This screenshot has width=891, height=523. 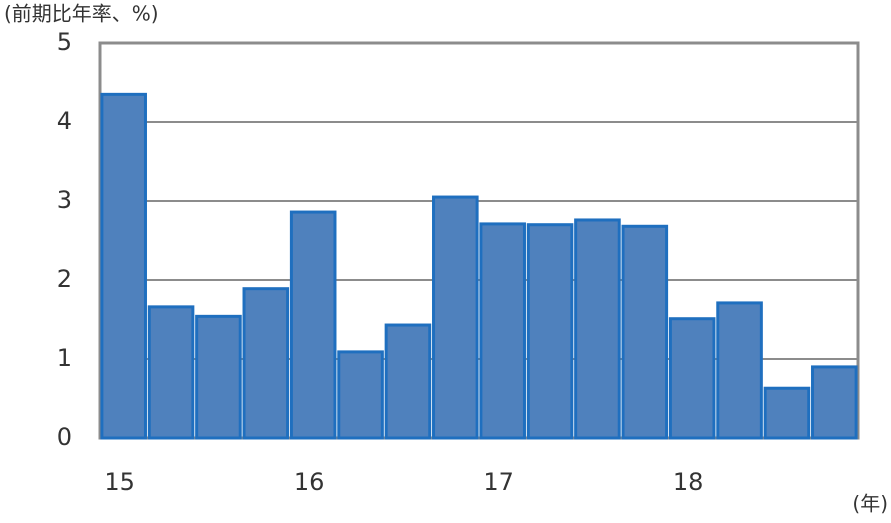 What do you see at coordinates (64, 279) in the screenshot?
I see `y-tick-label: 2` at bounding box center [64, 279].